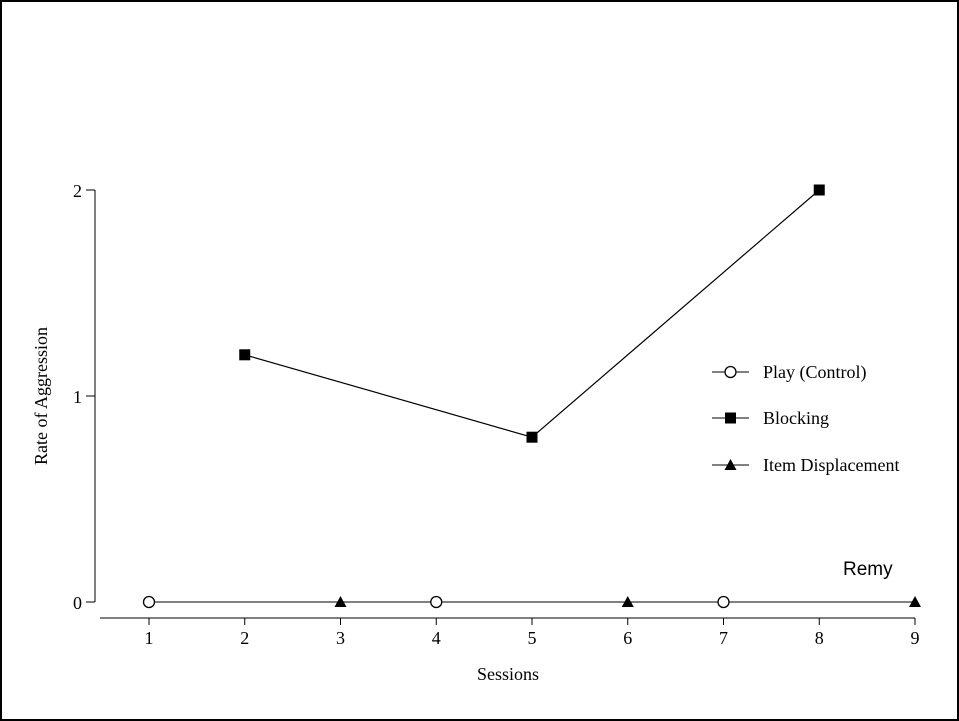 The image size is (959, 721). Describe the element at coordinates (532, 638) in the screenshot. I see `x-tick-label: 5` at that location.